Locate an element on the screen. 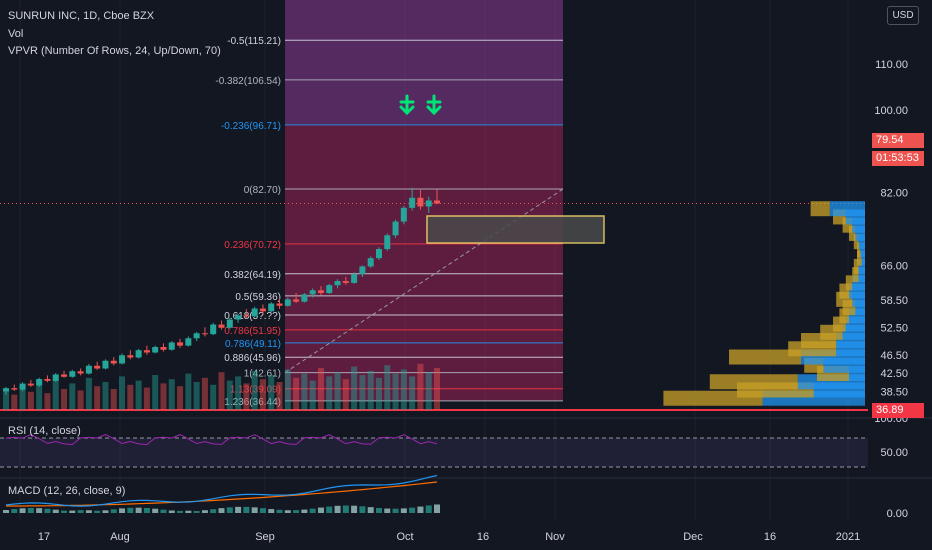 This screenshot has height=550, width=932. rsi-legend: RSI (14, close) is located at coordinates (44, 431).